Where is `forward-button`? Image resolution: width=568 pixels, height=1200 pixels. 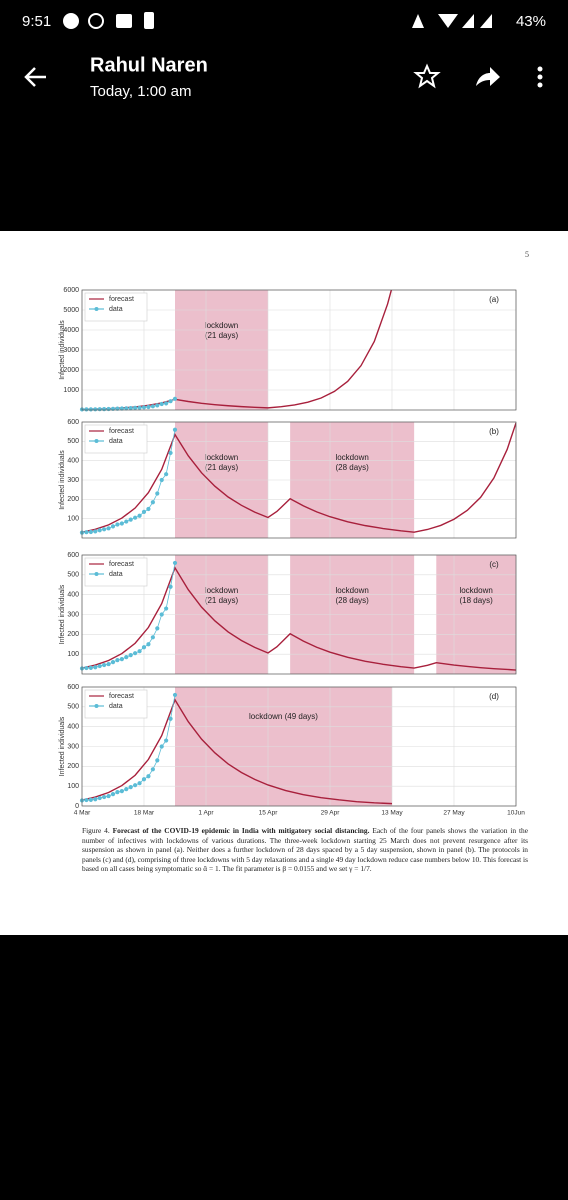 forward-button is located at coordinates (488, 76).